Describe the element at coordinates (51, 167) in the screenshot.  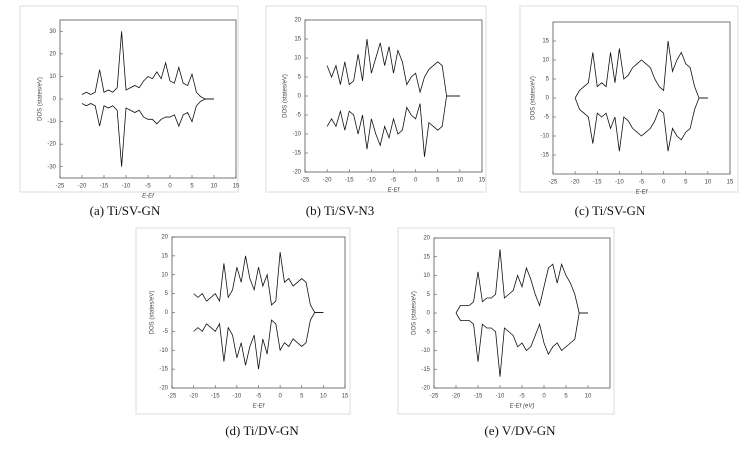
I see `y-tick-label: -30` at that location.